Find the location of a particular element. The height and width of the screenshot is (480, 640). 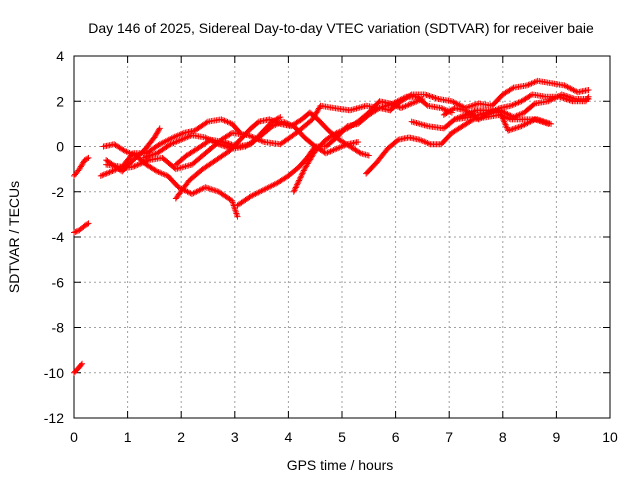

x-tick-label: 6 is located at coordinates (396, 437).